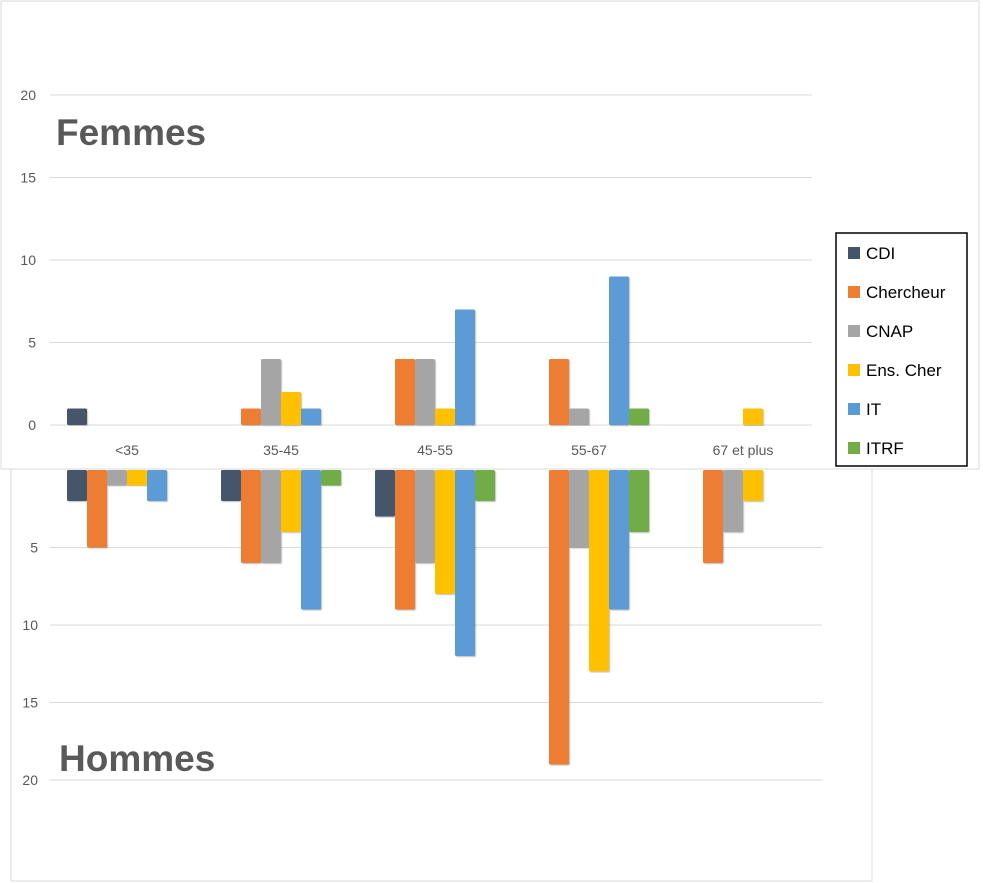 Image resolution: width=983 pixels, height=883 pixels. Describe the element at coordinates (131, 132) in the screenshot. I see `femmes-title: Femmes` at that location.